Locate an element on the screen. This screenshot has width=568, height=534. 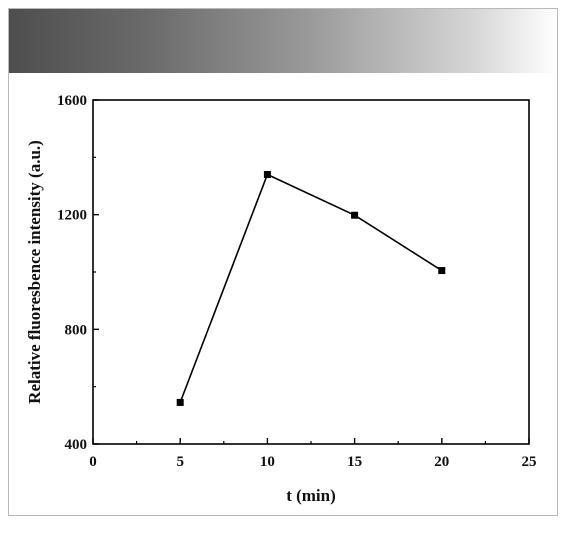
y-tick-label: 400 is located at coordinates (76, 445).